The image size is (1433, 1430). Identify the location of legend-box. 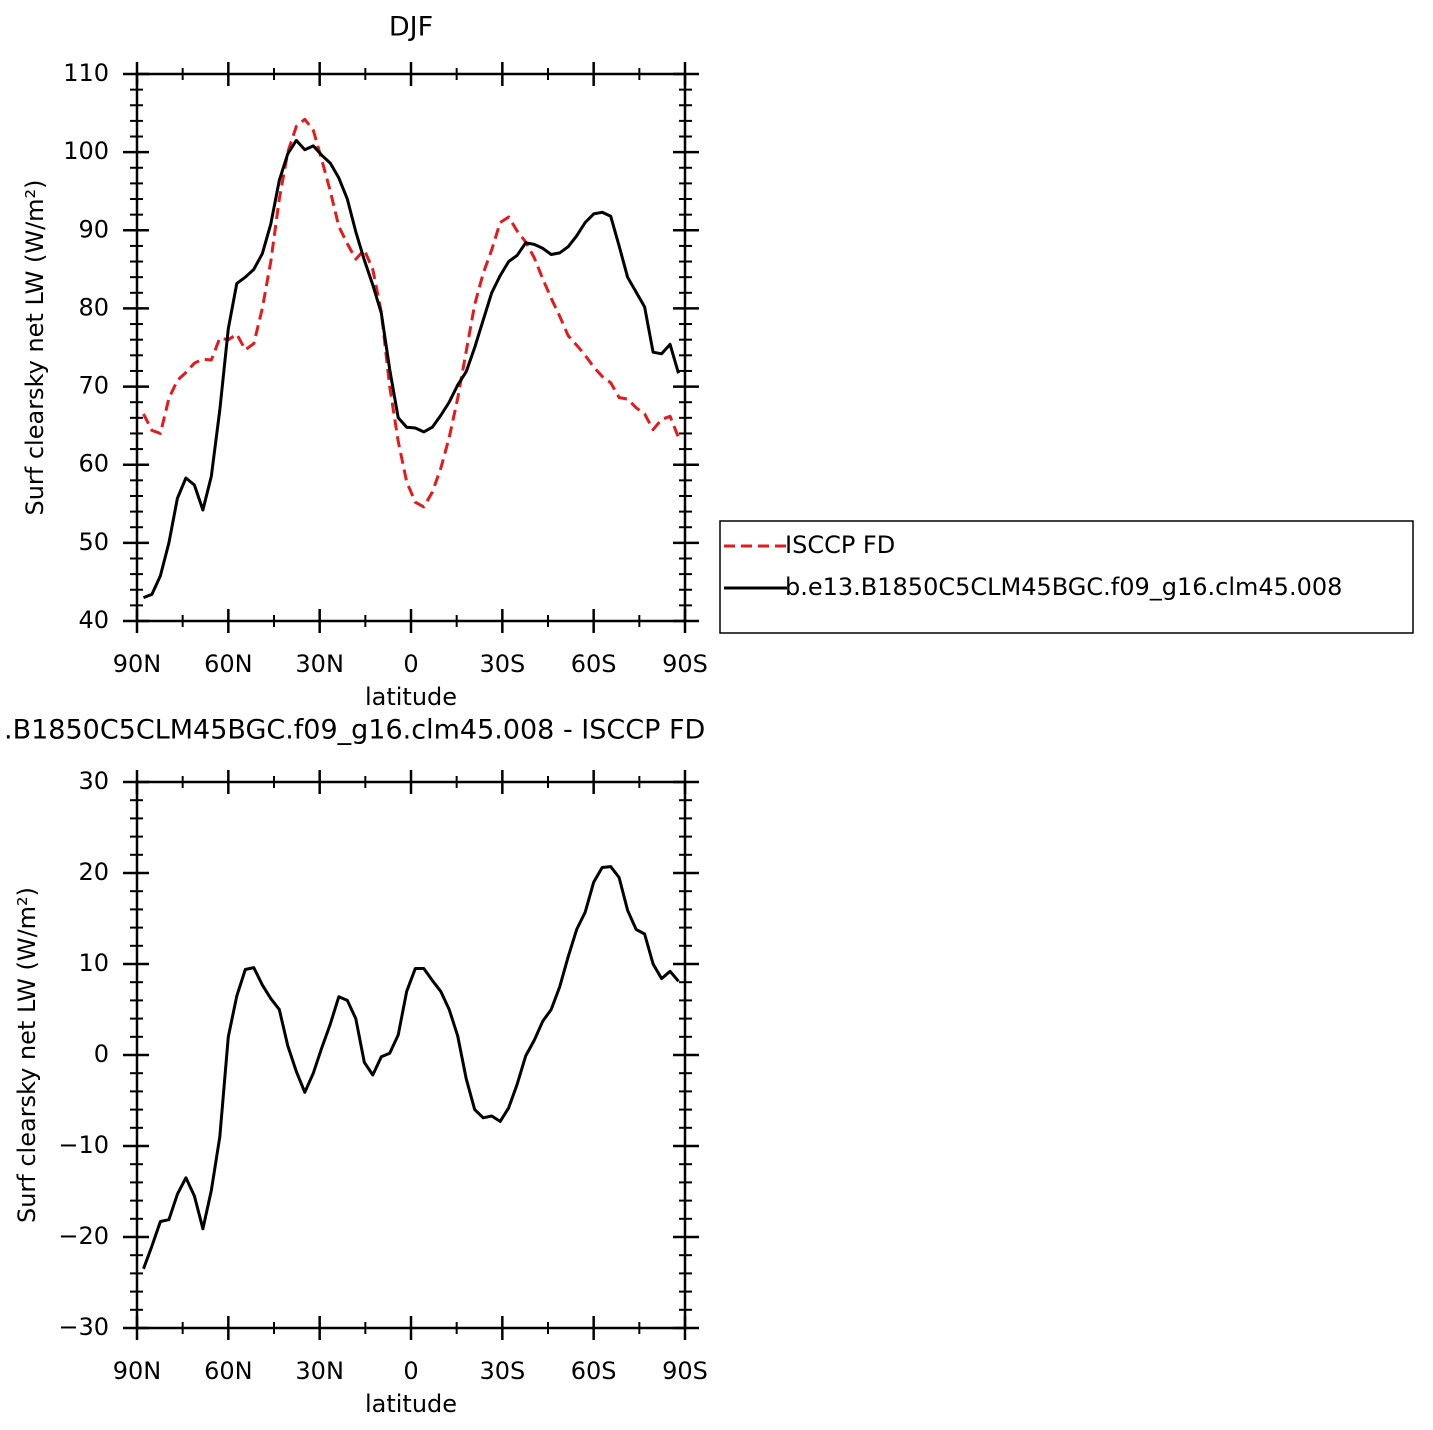
(1066, 577).